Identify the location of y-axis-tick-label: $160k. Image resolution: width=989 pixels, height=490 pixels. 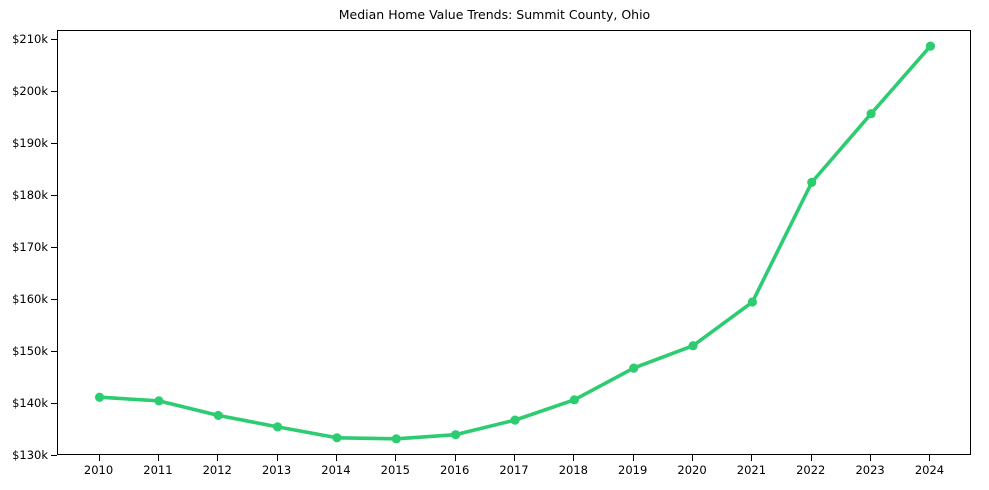
(30, 298).